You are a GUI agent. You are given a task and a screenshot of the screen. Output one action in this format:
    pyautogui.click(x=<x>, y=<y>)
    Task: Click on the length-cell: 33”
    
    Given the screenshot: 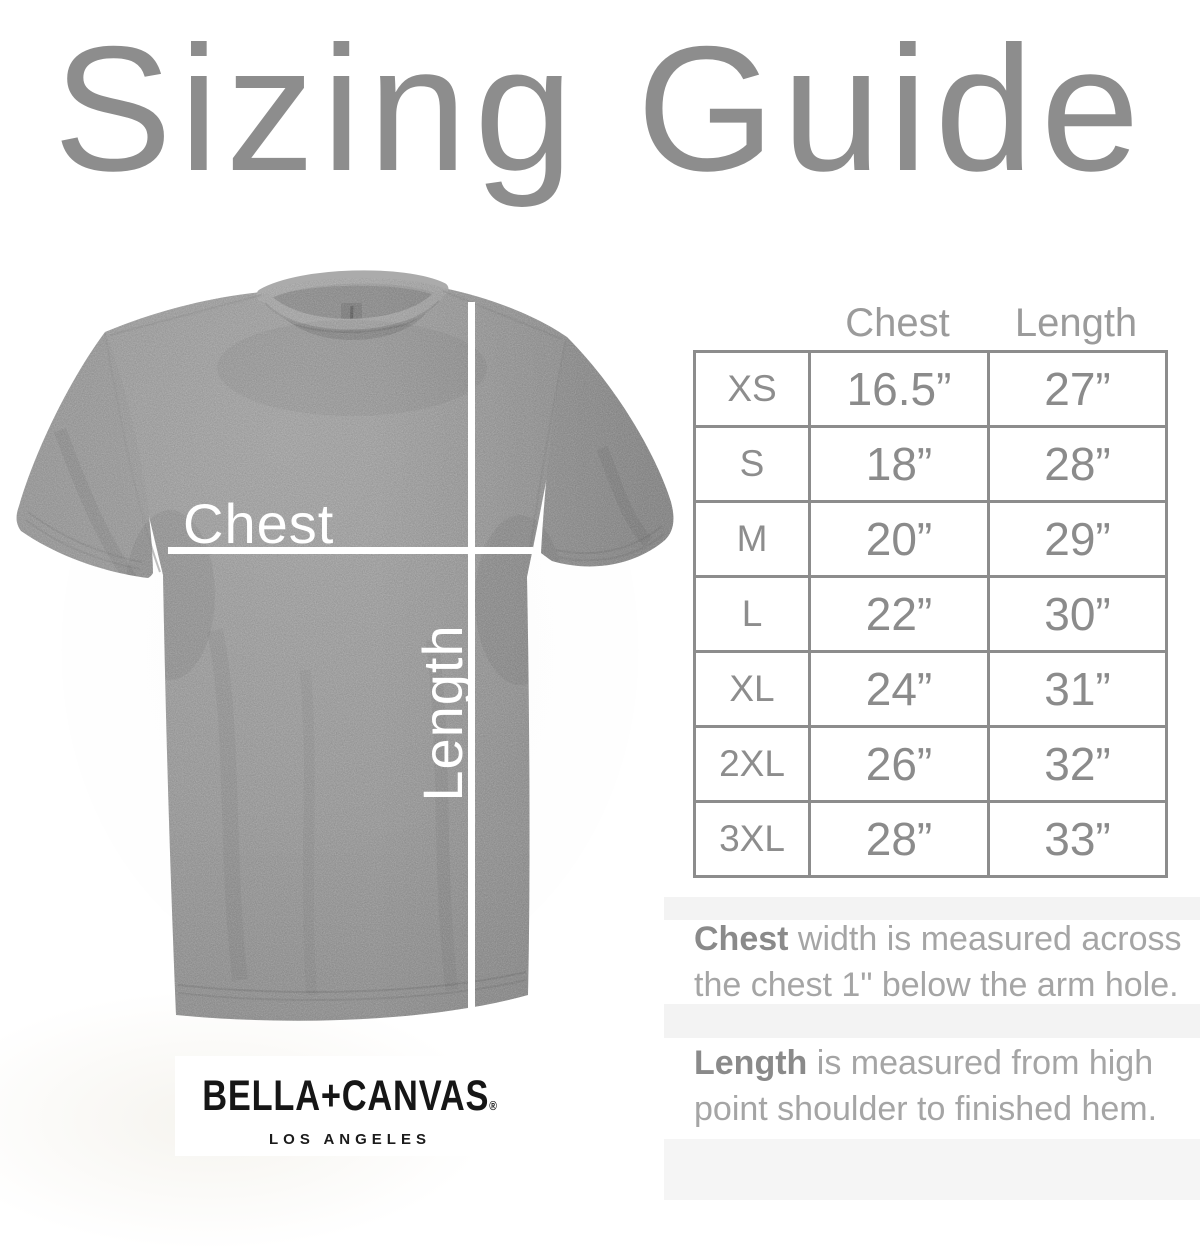 What is the action you would take?
    pyautogui.click(x=1077, y=839)
    